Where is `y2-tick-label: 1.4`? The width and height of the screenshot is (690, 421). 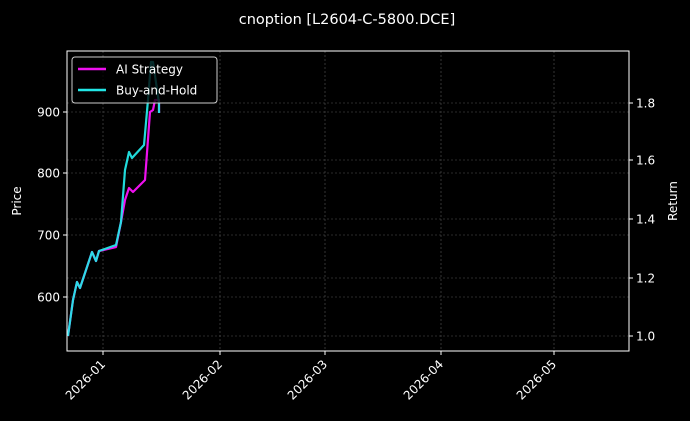
y2-tick-label: 1.4 is located at coordinates (645, 220).